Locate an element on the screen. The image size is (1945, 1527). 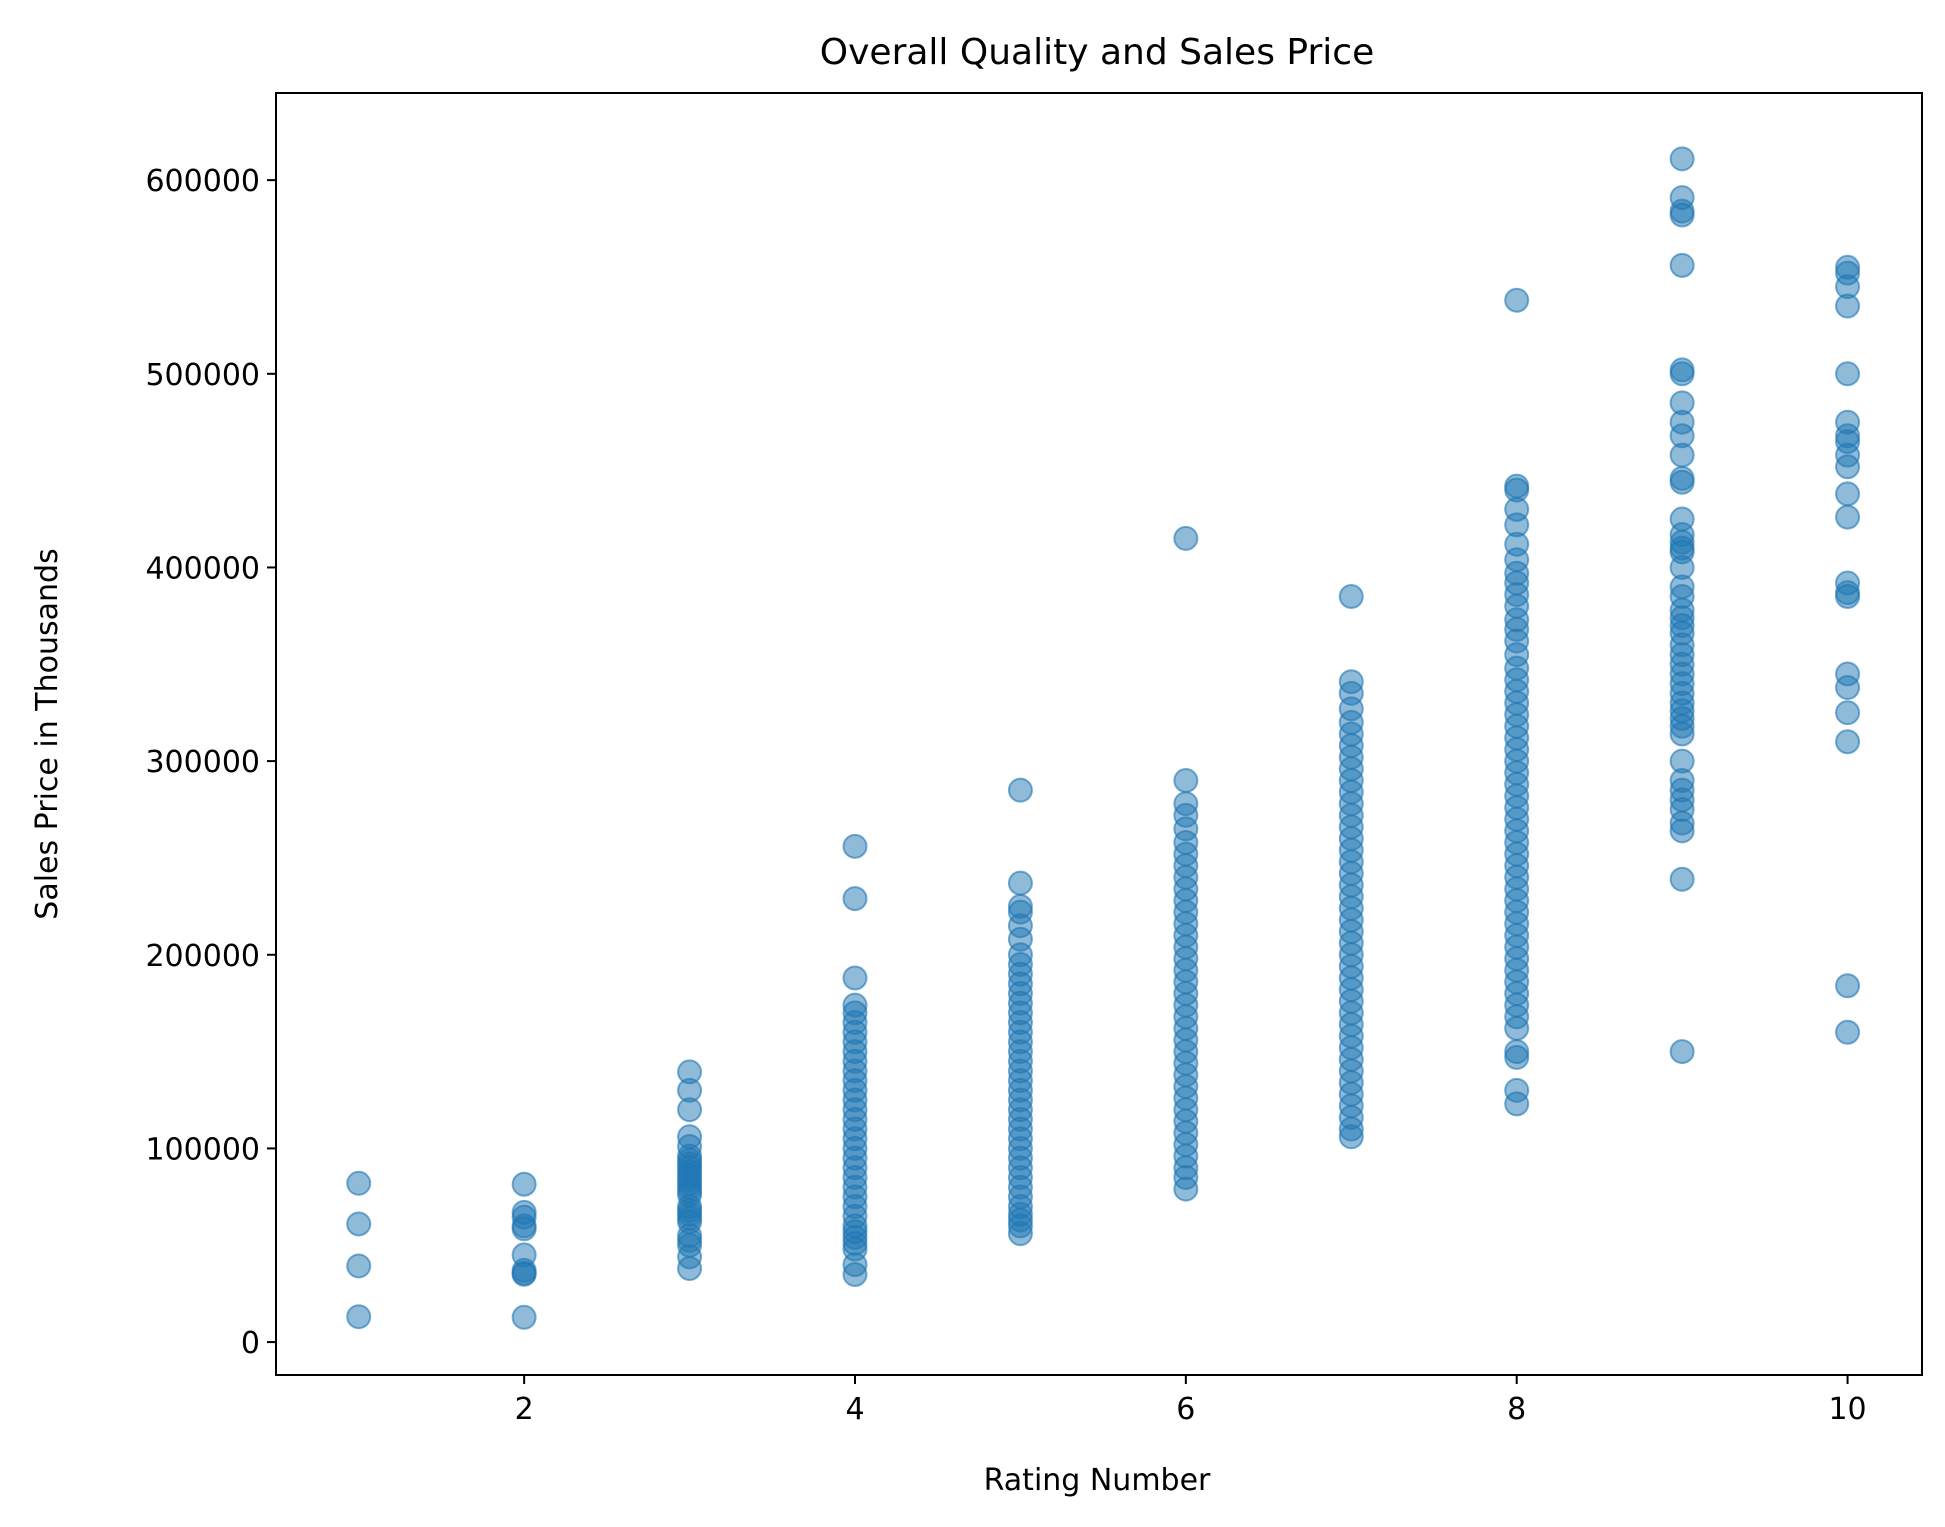
y-tick-label: 600000 is located at coordinates (202, 181).